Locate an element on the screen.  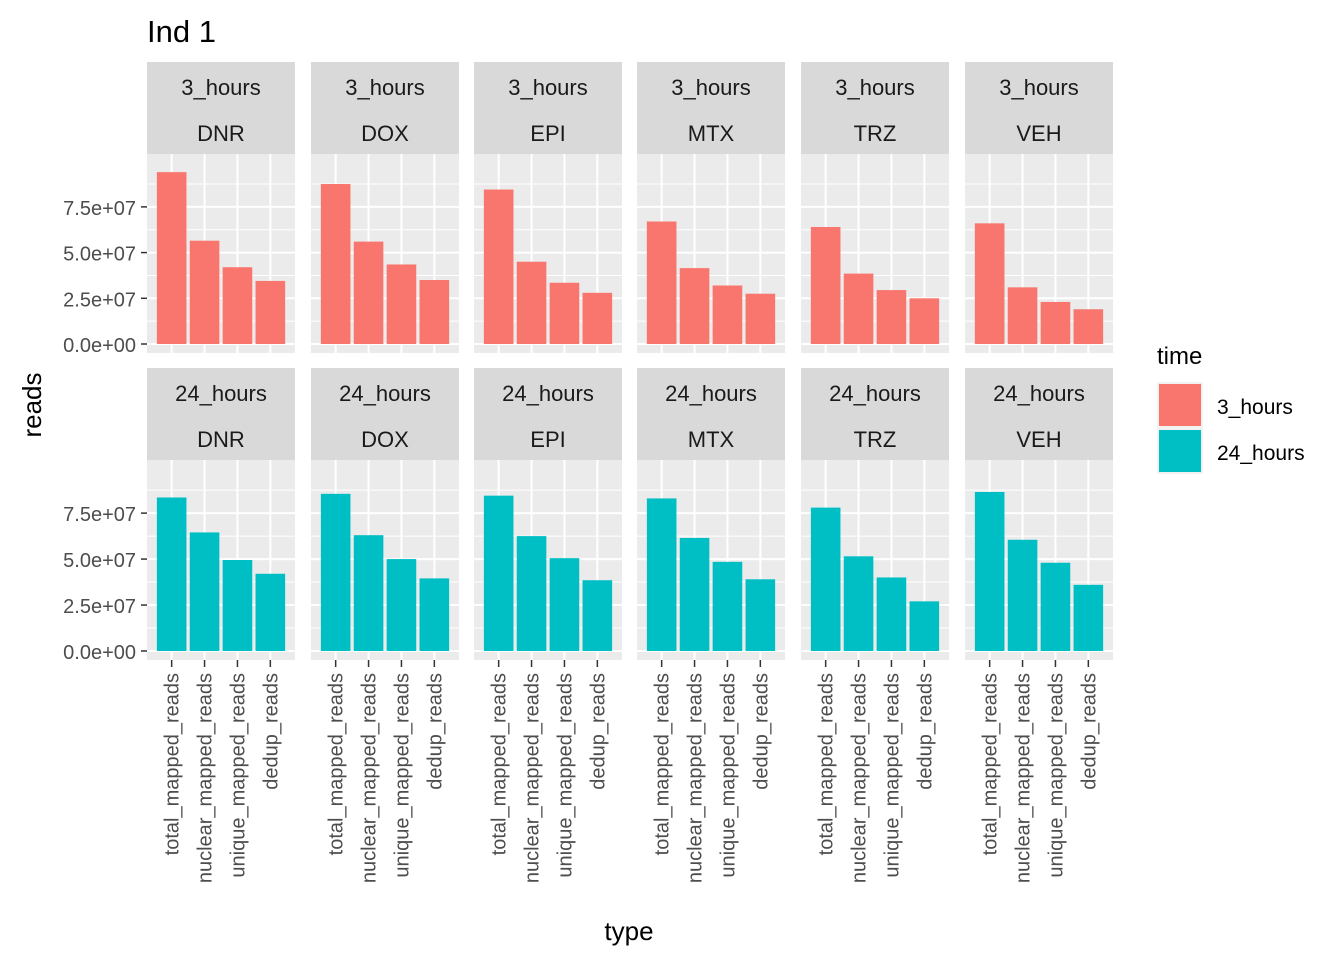
legend-label: 3_hours is located at coordinates (1255, 407).